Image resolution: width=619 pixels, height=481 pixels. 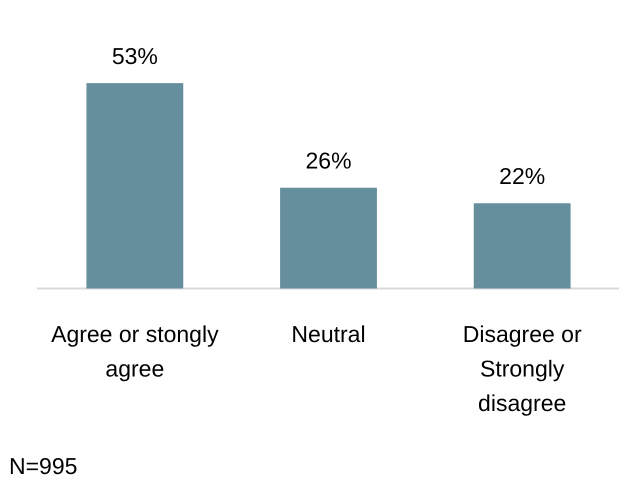 What do you see at coordinates (328, 161) in the screenshot?
I see `data-label: 26%` at bounding box center [328, 161].